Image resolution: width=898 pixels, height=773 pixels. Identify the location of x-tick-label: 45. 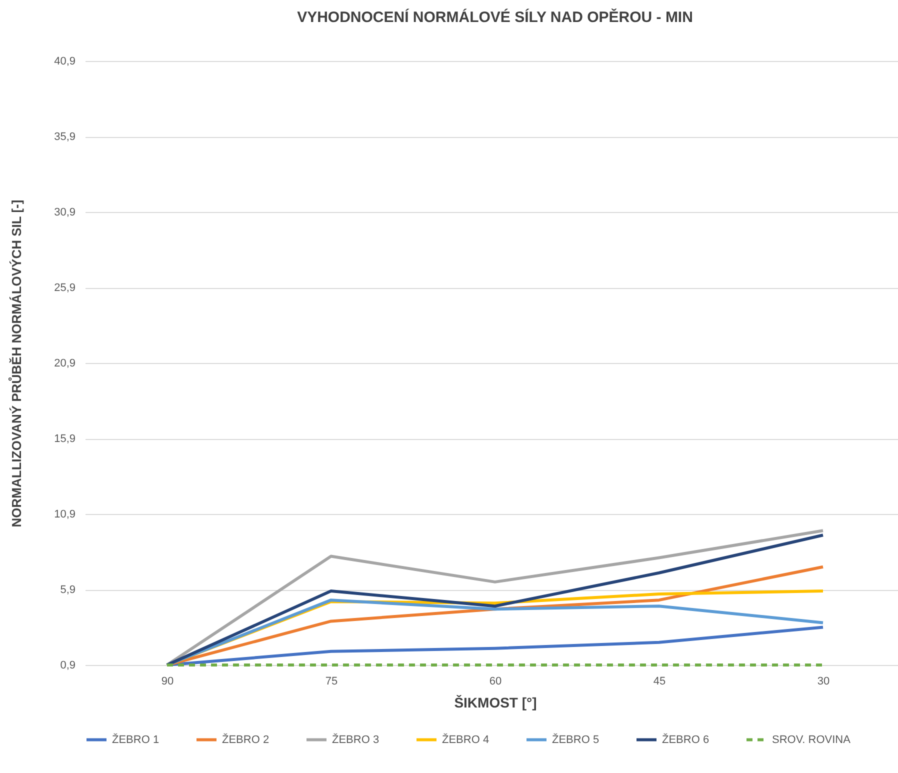
(659, 682).